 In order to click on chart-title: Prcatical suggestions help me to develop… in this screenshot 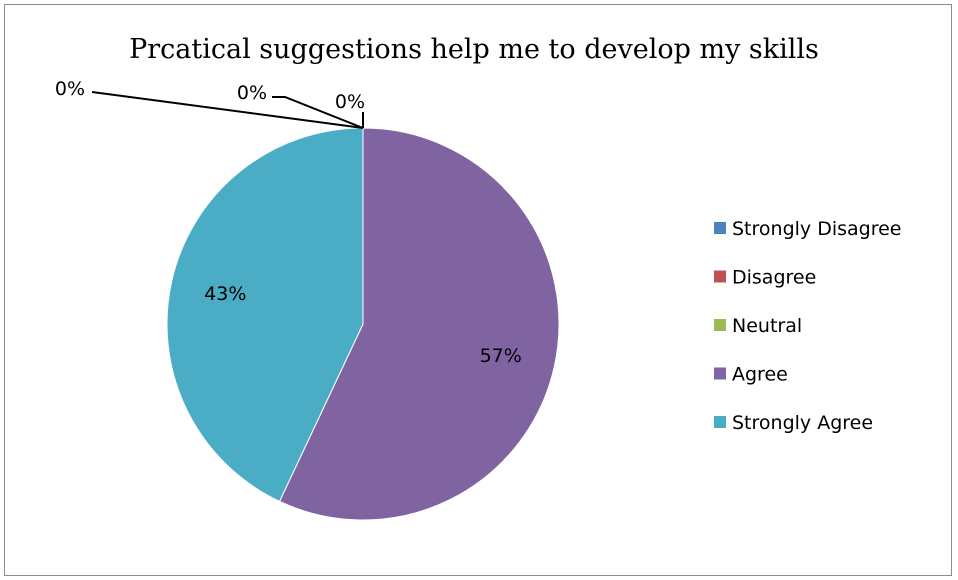, I will do `click(474, 49)`.